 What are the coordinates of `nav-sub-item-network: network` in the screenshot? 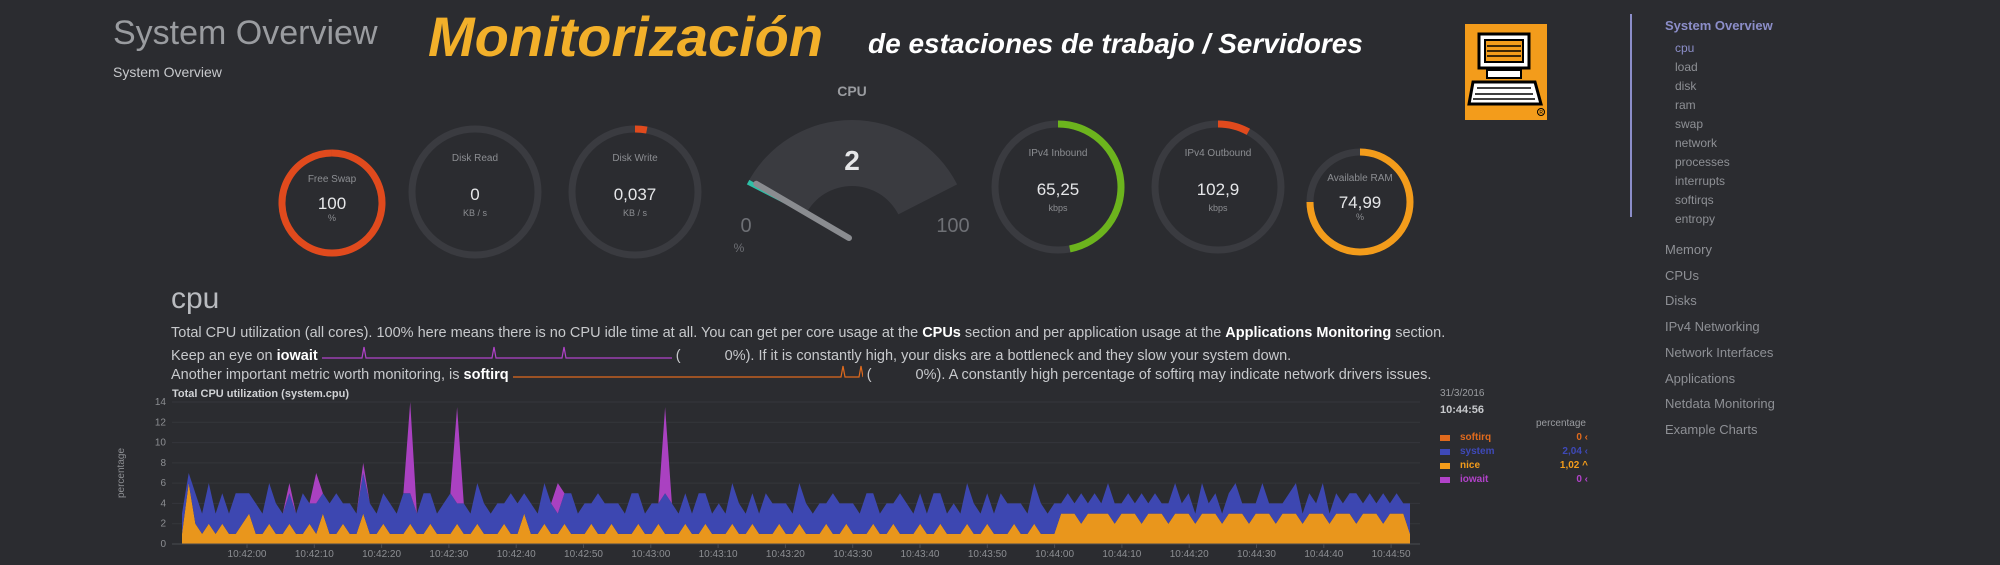 It's located at (1696, 143).